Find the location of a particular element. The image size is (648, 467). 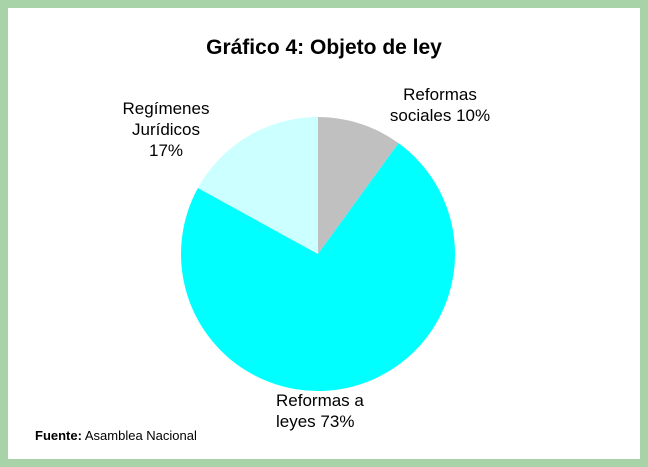

slice-label: Reformas a leyes 73% is located at coordinates (324, 411).